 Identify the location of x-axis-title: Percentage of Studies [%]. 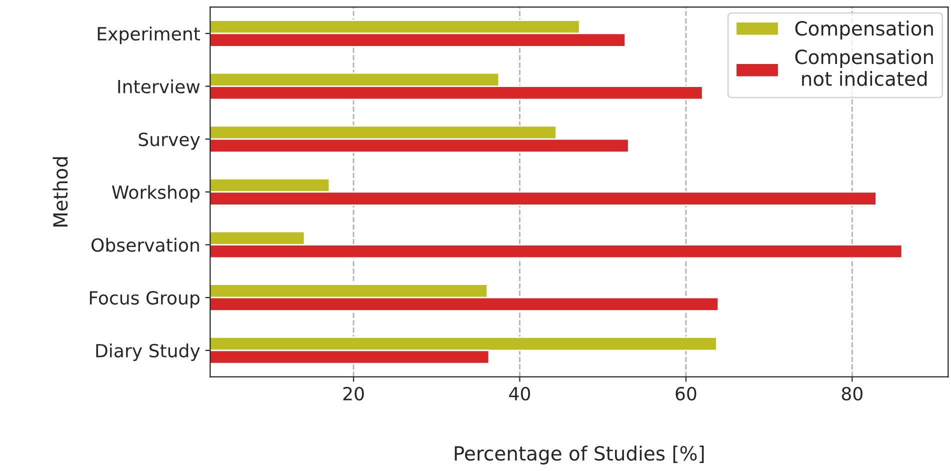
(579, 455).